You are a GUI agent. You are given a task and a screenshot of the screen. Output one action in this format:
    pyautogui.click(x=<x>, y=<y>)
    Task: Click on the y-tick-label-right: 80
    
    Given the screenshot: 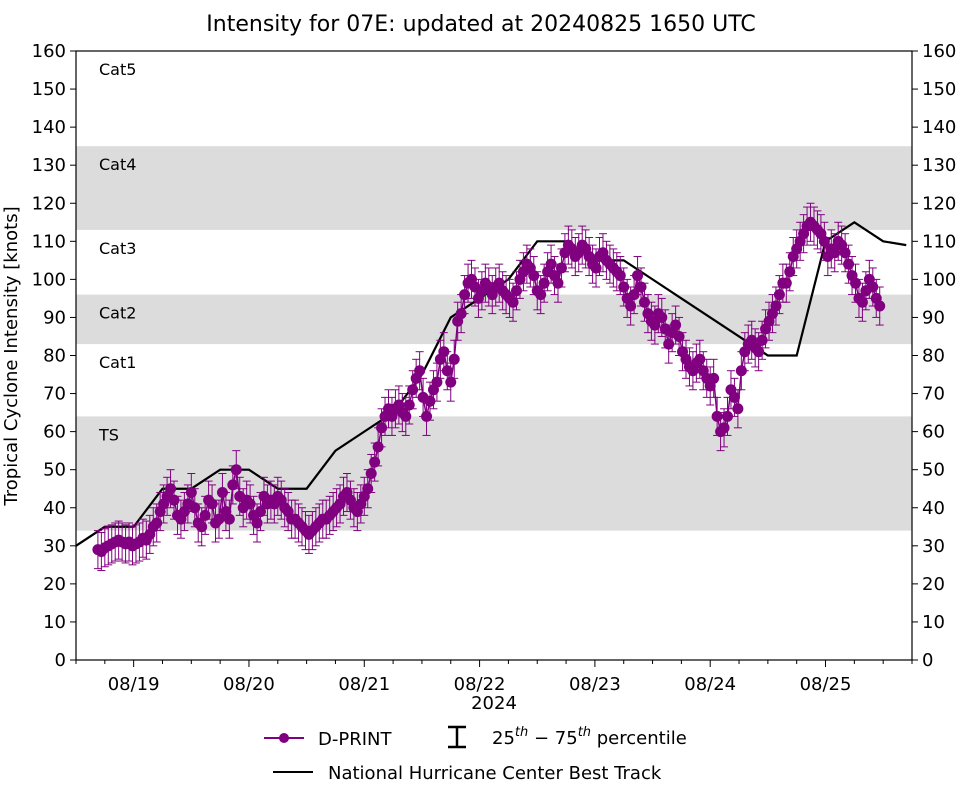 What is the action you would take?
    pyautogui.click(x=933, y=356)
    